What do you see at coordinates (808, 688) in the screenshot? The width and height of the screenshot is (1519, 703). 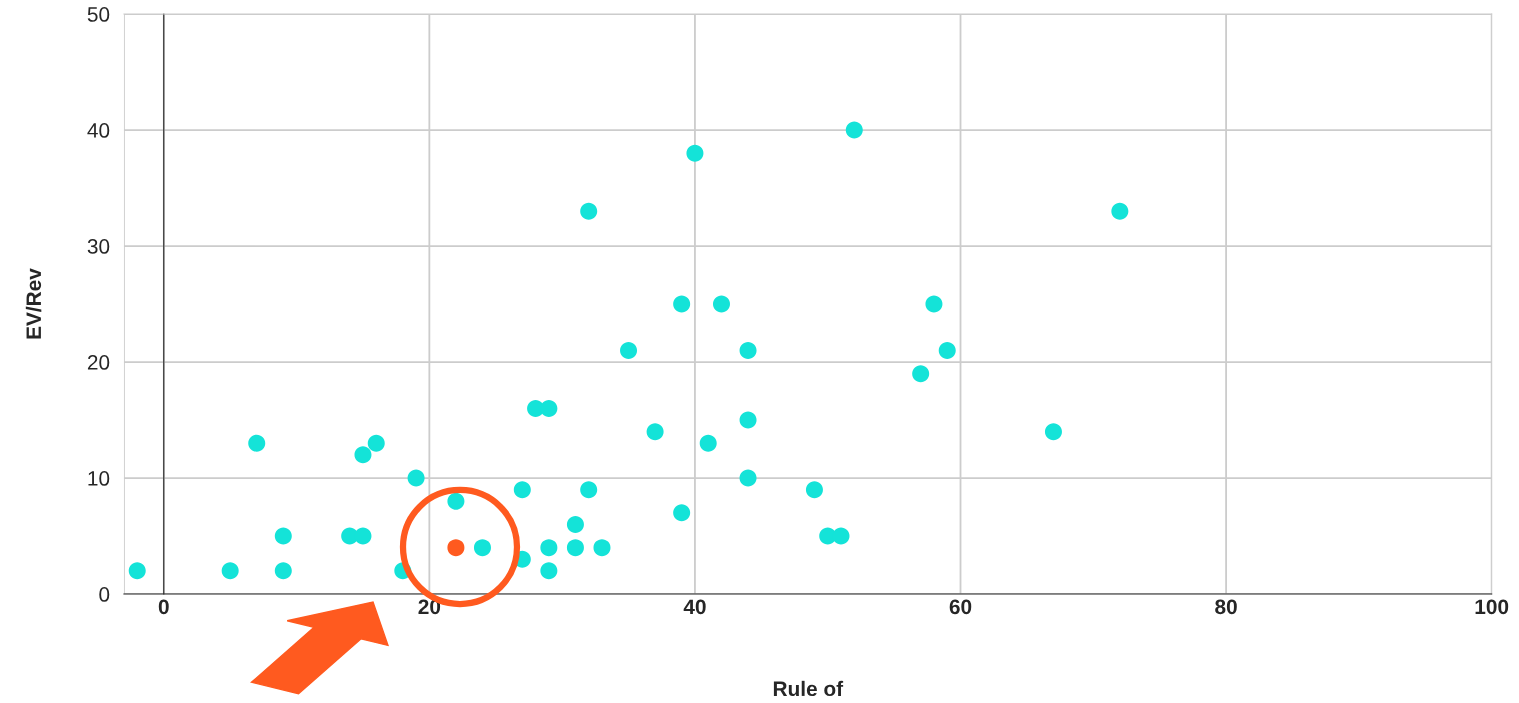 I see `x-axis-title: Rule of` at bounding box center [808, 688].